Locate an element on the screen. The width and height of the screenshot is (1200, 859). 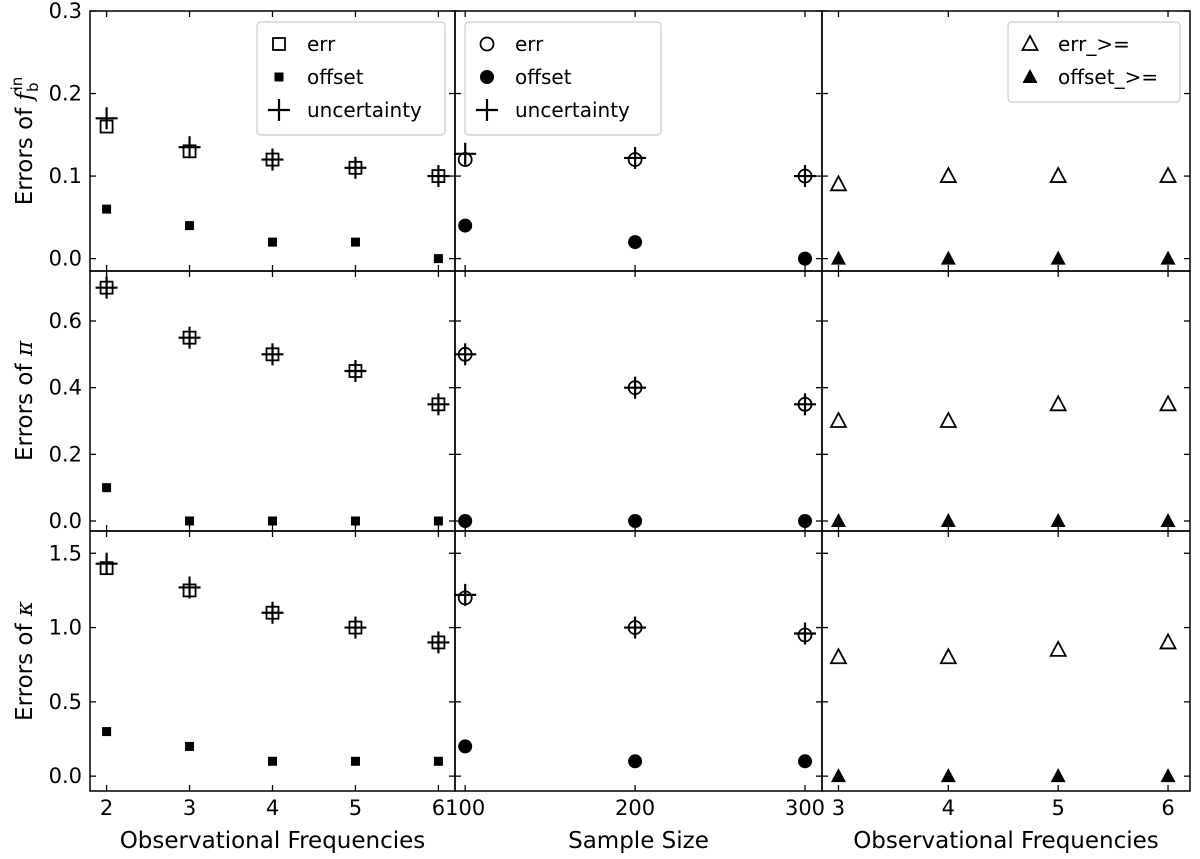
legend-c1: err offset uncertainty is located at coordinates (563, 78).